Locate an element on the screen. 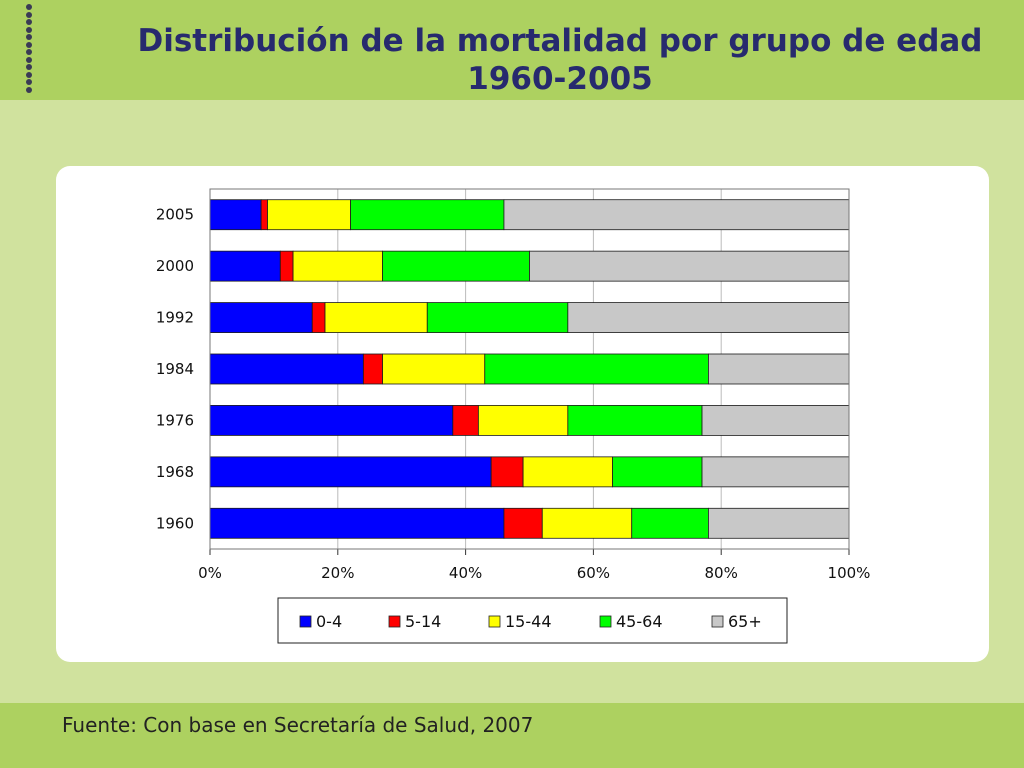 The width and height of the screenshot is (1024, 768). x-tick-label: 40% is located at coordinates (465, 573).